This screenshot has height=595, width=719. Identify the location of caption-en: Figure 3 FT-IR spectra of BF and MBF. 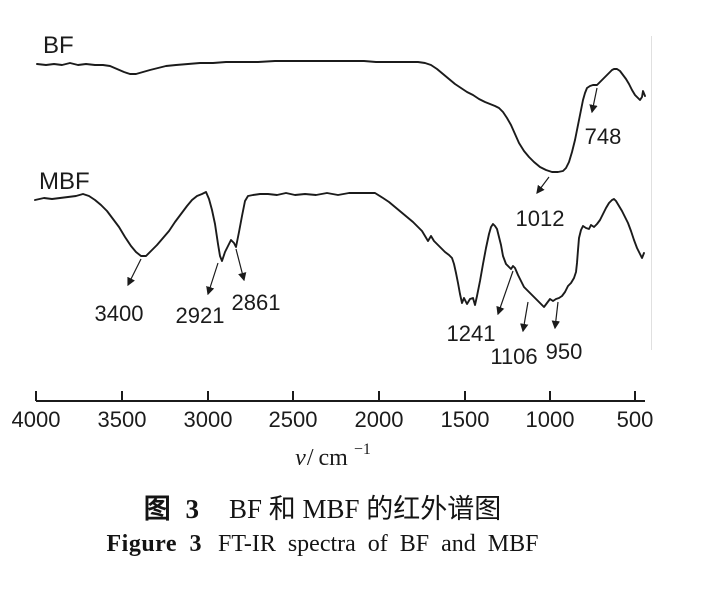
(322, 544).